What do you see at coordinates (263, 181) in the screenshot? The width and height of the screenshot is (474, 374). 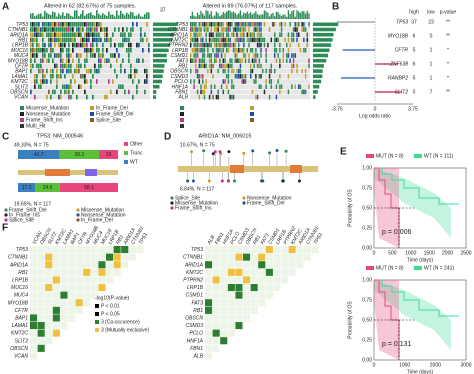 I see `lollipop` at bounding box center [263, 181].